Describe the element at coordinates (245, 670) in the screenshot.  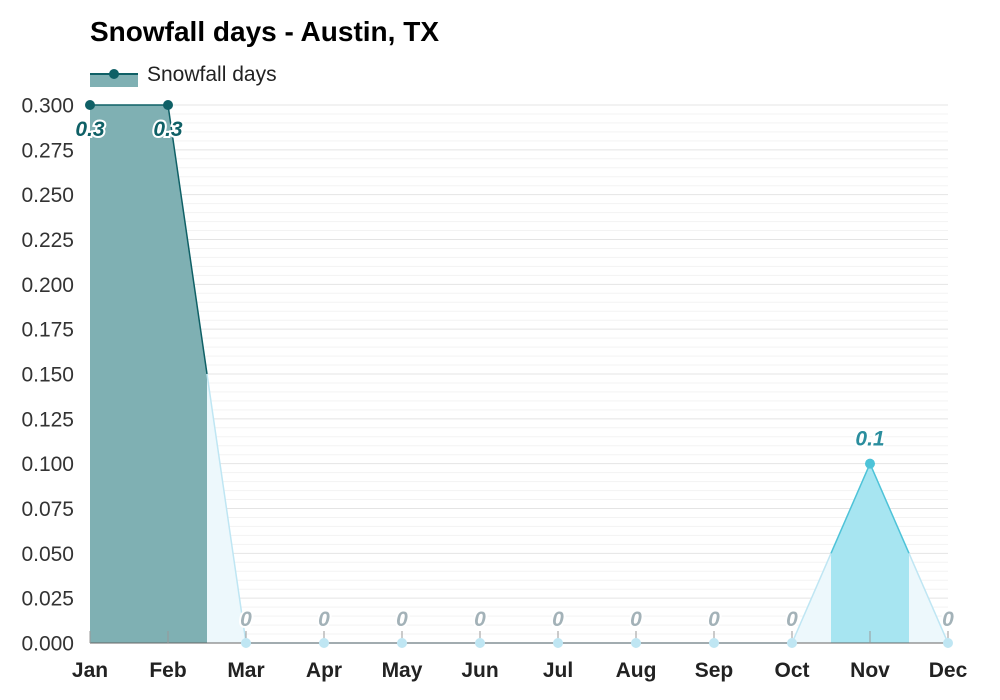
I see `x-tick-label: Mar` at that location.